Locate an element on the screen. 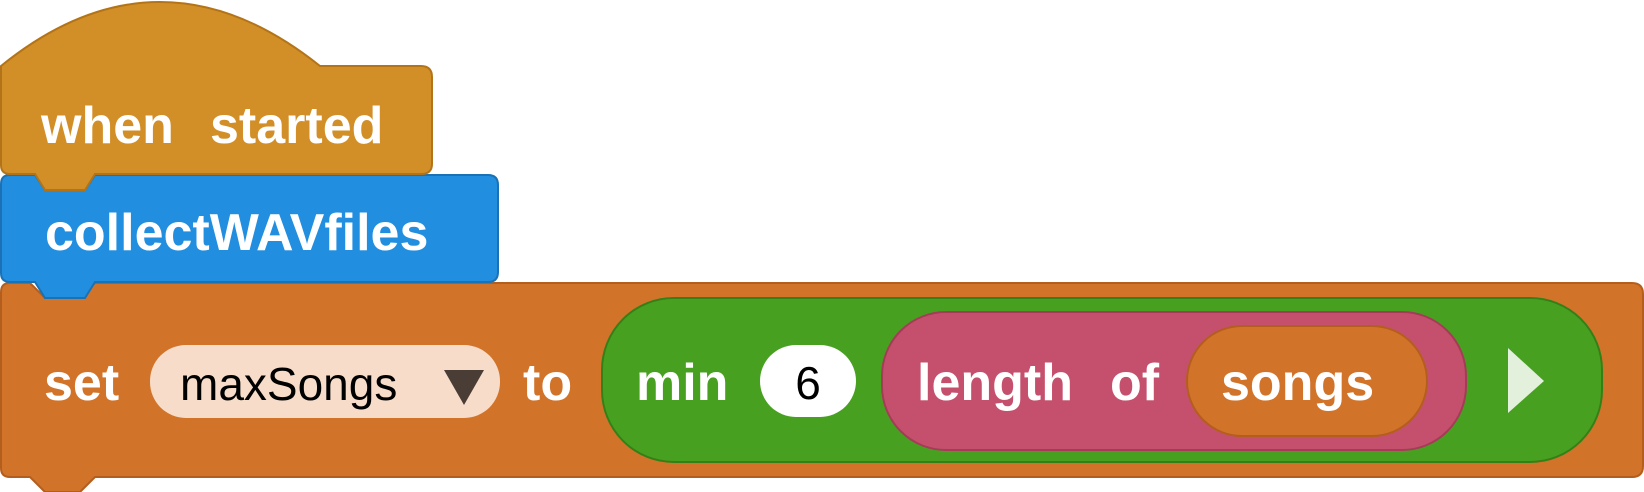 The width and height of the screenshot is (1644, 492). min-number-value: 6 is located at coordinates (808, 383).